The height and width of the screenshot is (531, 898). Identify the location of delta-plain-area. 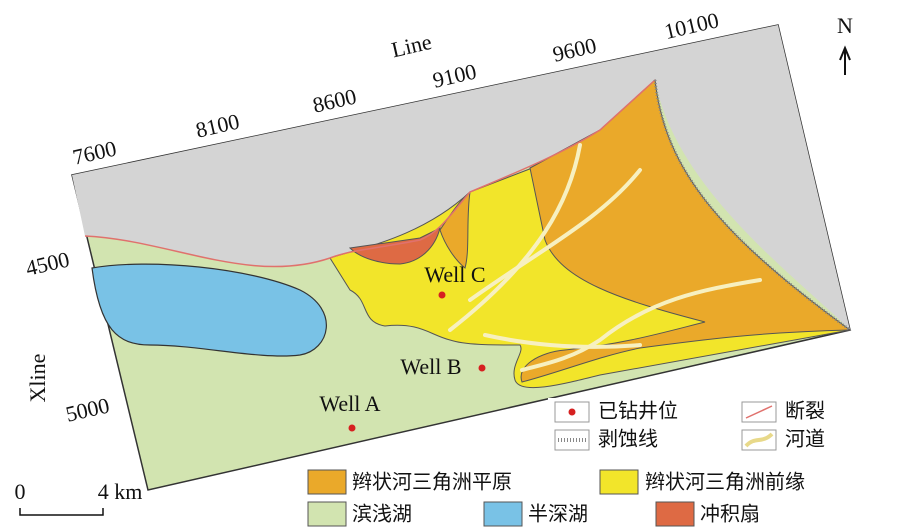
(455, 229).